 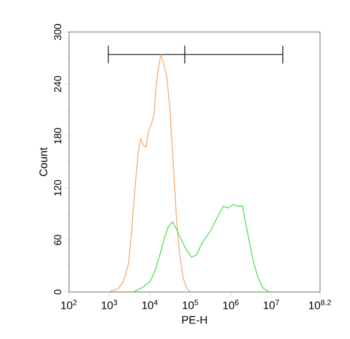 I want to click on y-axis-title: Count, so click(x=43, y=161).